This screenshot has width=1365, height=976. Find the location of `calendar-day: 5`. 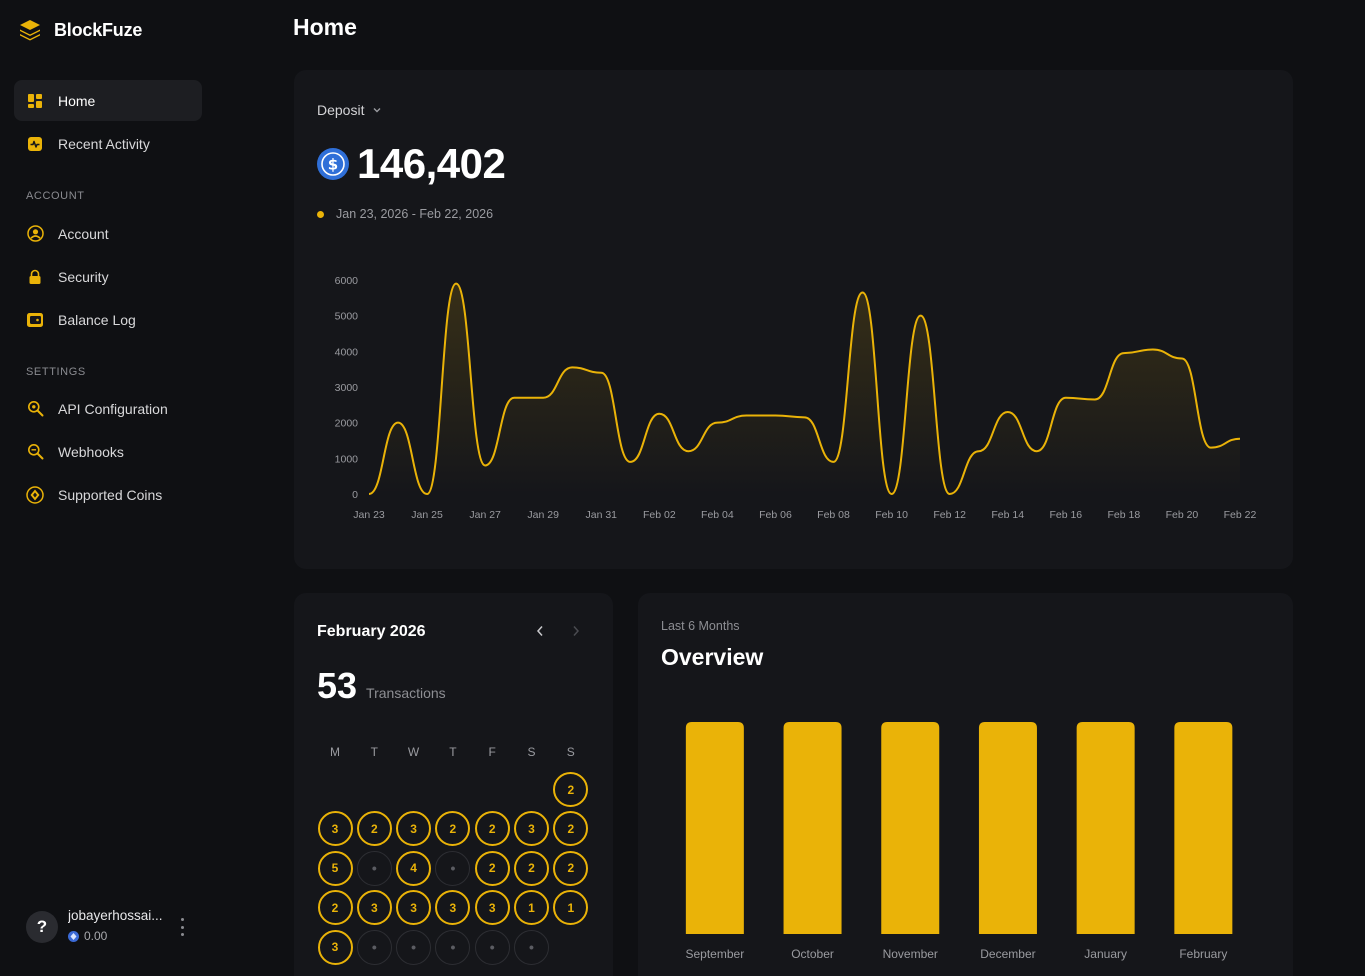

calendar-day: 5 is located at coordinates (335, 868).